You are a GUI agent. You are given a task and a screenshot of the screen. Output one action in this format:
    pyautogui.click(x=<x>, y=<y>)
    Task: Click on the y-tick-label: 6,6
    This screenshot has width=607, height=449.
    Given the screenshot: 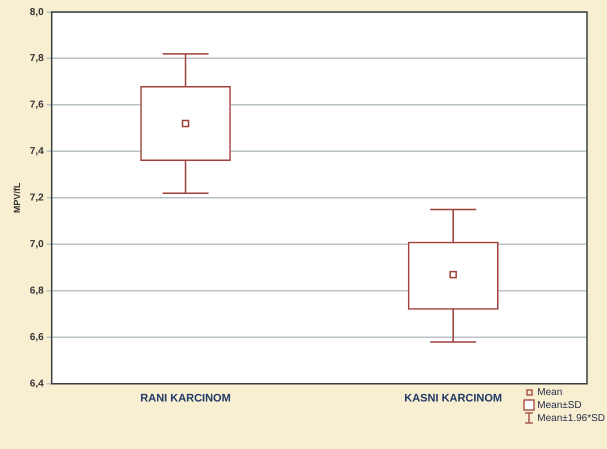 What is the action you would take?
    pyautogui.click(x=37, y=338)
    